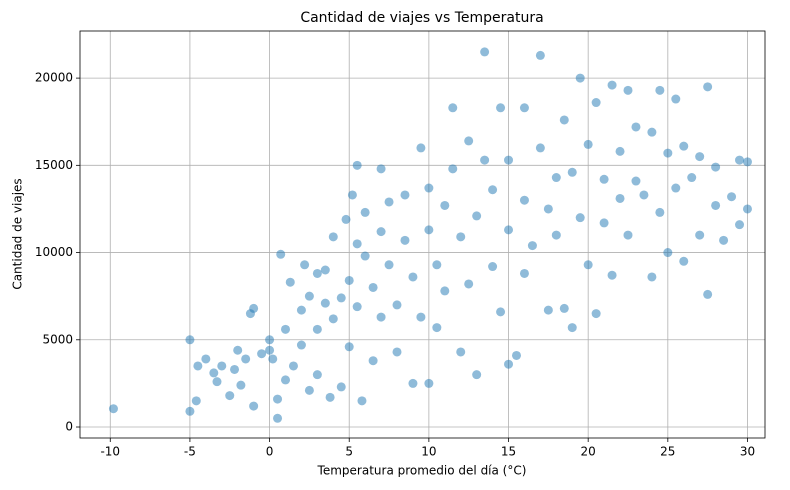  What do you see at coordinates (428, 452) in the screenshot?
I see `x-tick-label: 10` at bounding box center [428, 452].